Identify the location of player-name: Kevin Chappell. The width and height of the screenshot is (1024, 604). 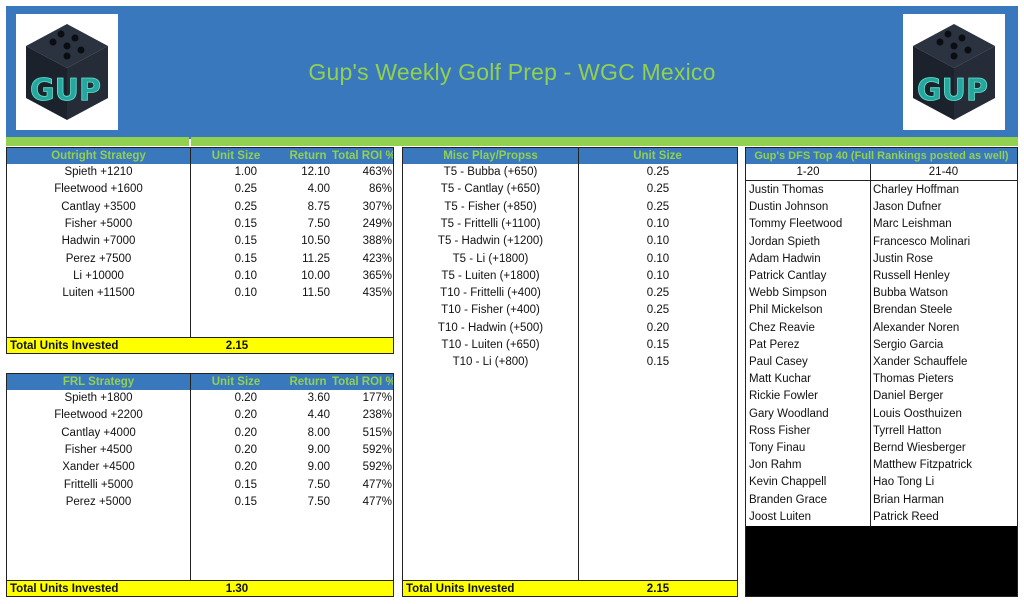
(788, 482).